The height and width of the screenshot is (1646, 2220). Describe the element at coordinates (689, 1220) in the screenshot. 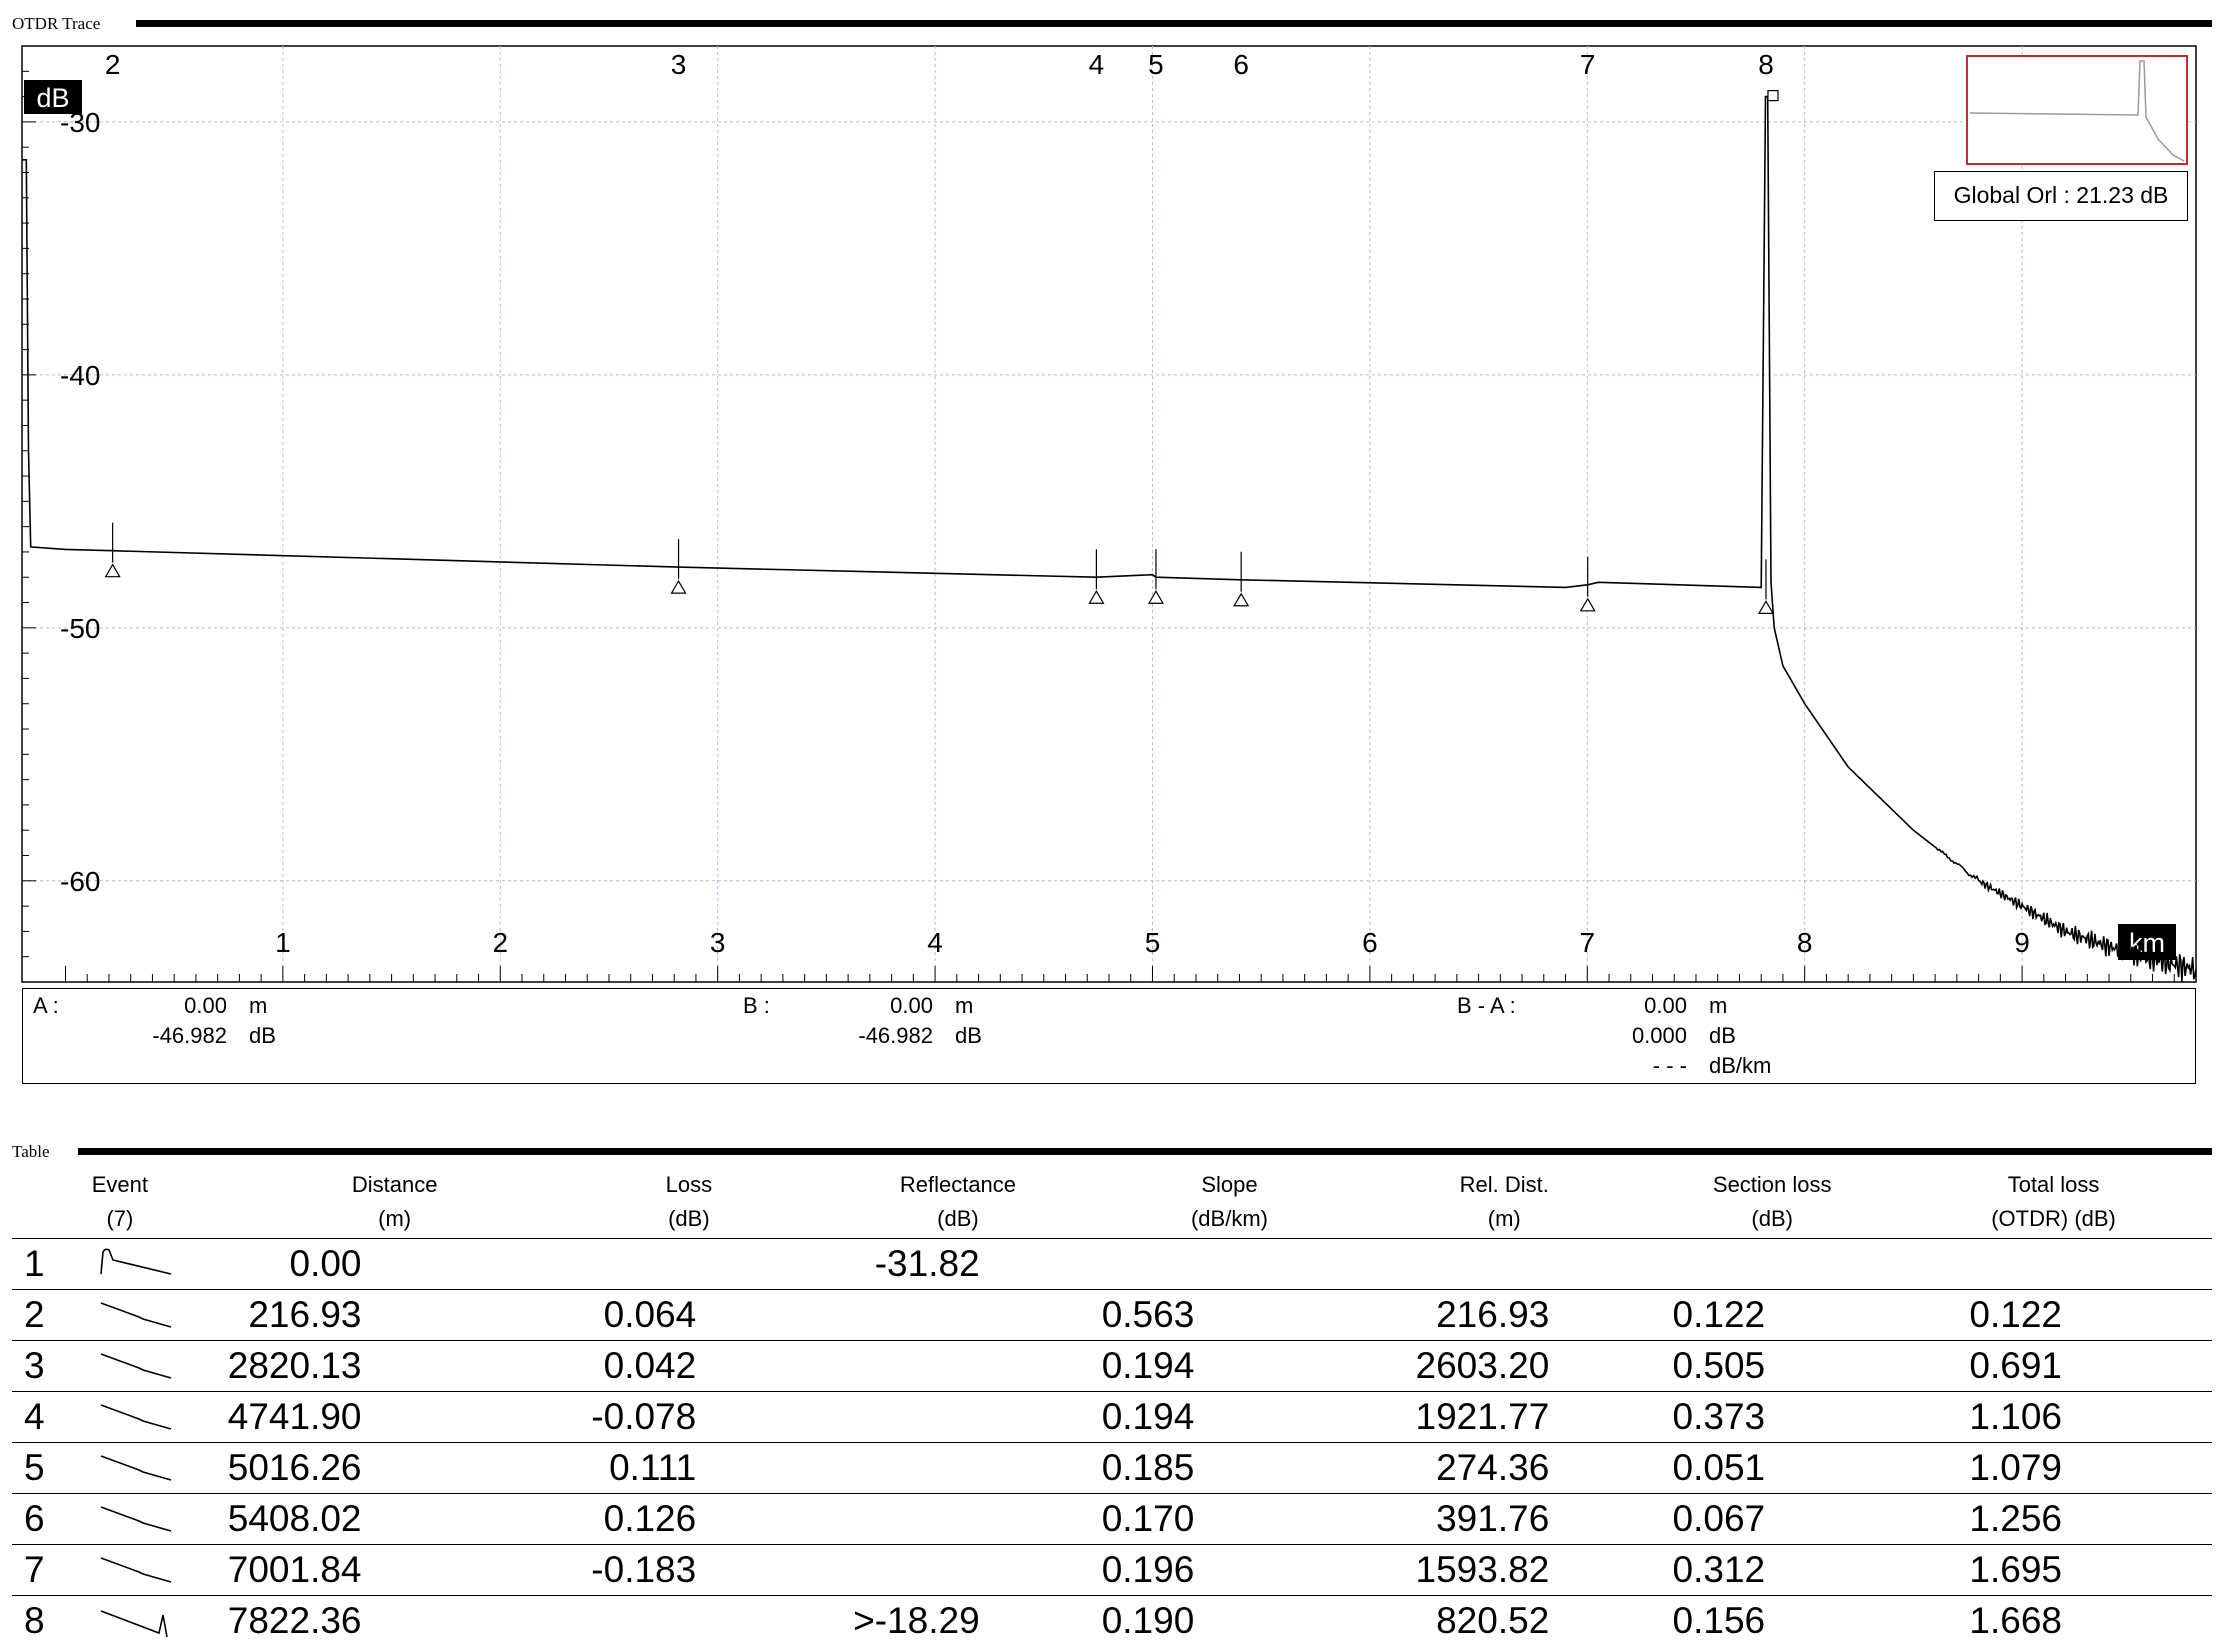

I see `col-unit-loss: (dB)` at that location.